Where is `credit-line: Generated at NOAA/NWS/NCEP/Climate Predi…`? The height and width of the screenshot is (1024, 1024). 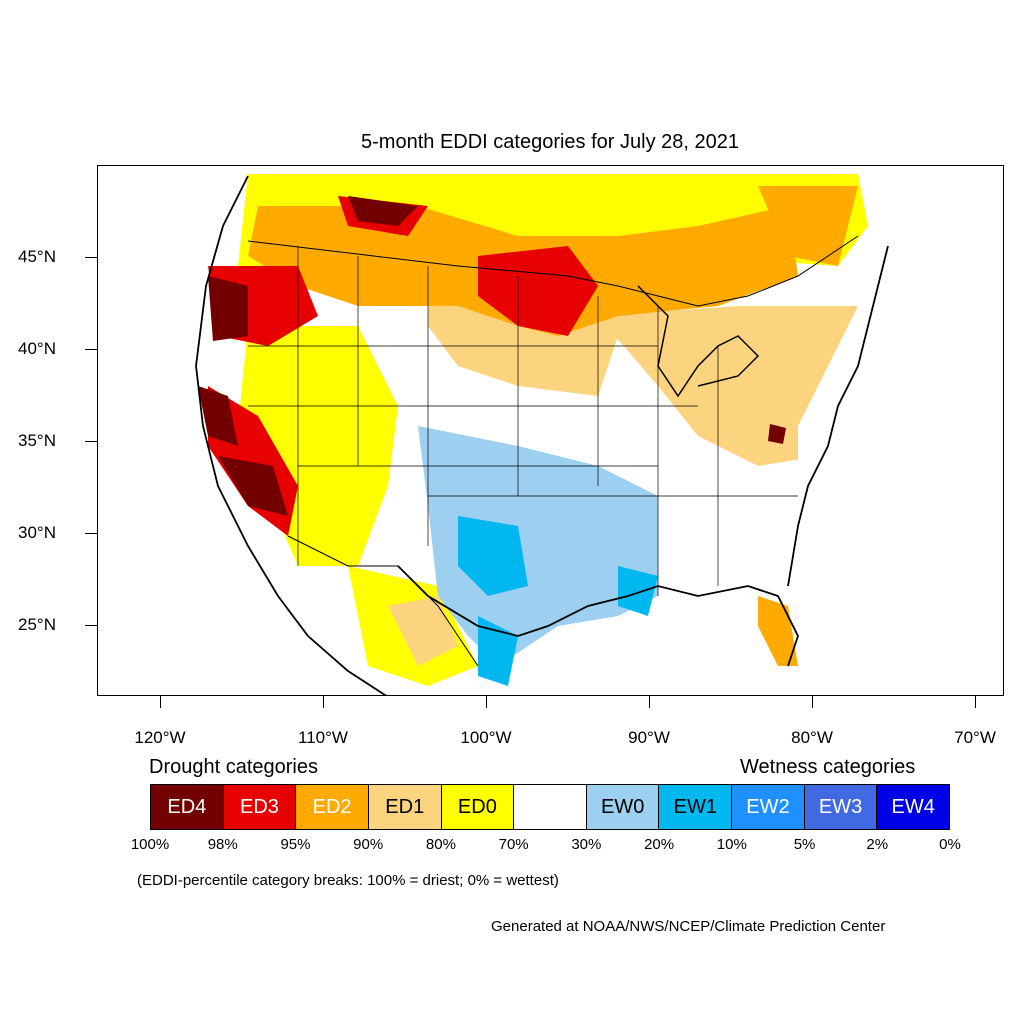
credit-line: Generated at NOAA/NWS/NCEP/Climate Predi… is located at coordinates (688, 926).